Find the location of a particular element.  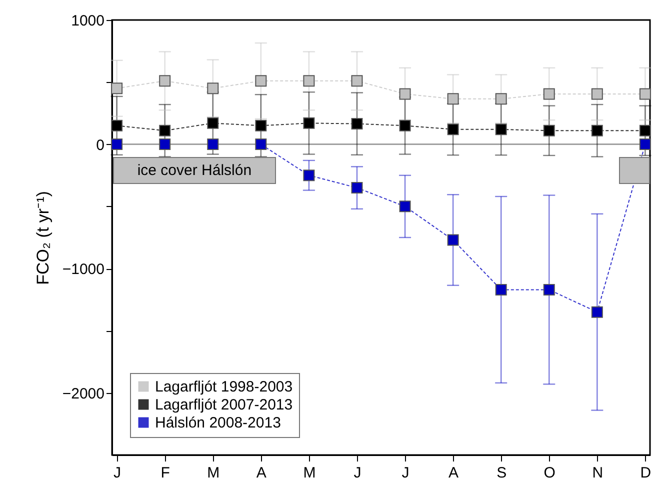

x-tick-label: D is located at coordinates (646, 473).